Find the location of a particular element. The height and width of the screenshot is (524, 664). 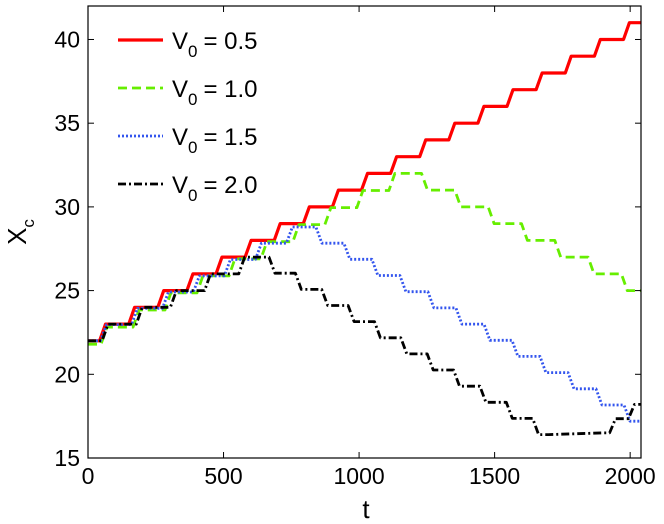

legend-label-2: V0 = 1.0 is located at coordinates (215, 92).